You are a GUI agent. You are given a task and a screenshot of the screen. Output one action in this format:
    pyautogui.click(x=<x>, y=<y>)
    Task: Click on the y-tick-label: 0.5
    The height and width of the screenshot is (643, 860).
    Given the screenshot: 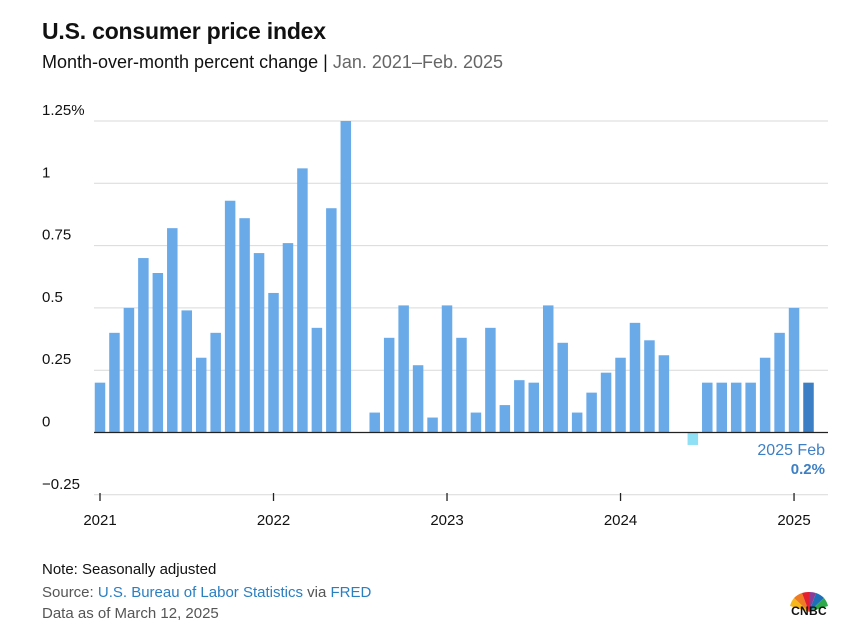 What is the action you would take?
    pyautogui.click(x=52, y=297)
    